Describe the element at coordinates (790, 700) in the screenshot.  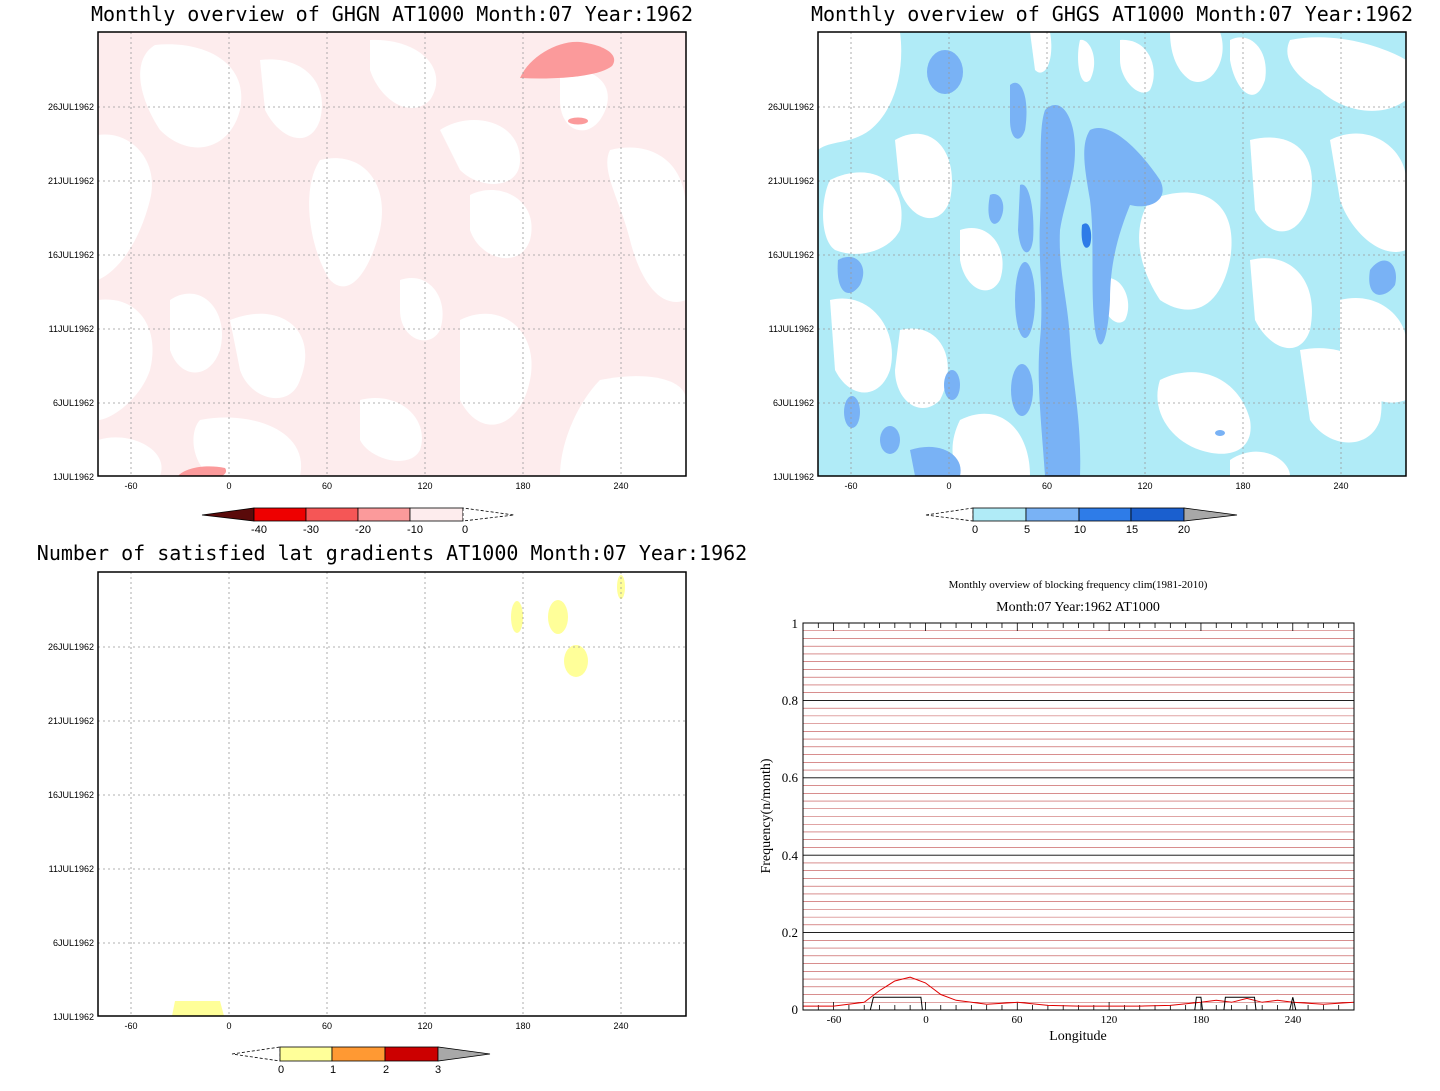
I see `y-tick-label: 0.8` at that location.